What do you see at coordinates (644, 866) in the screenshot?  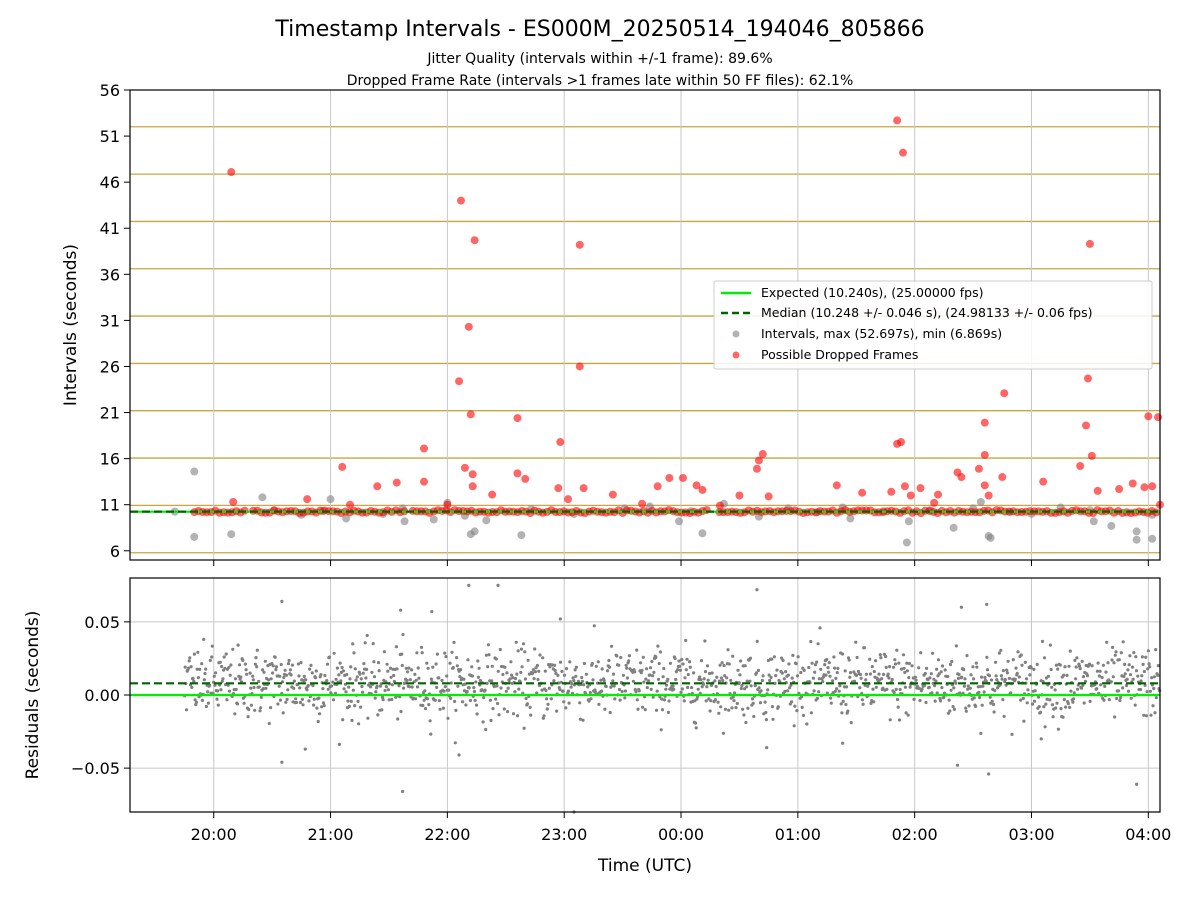 I see `x-axis-label: Time (UTC)` at bounding box center [644, 866].